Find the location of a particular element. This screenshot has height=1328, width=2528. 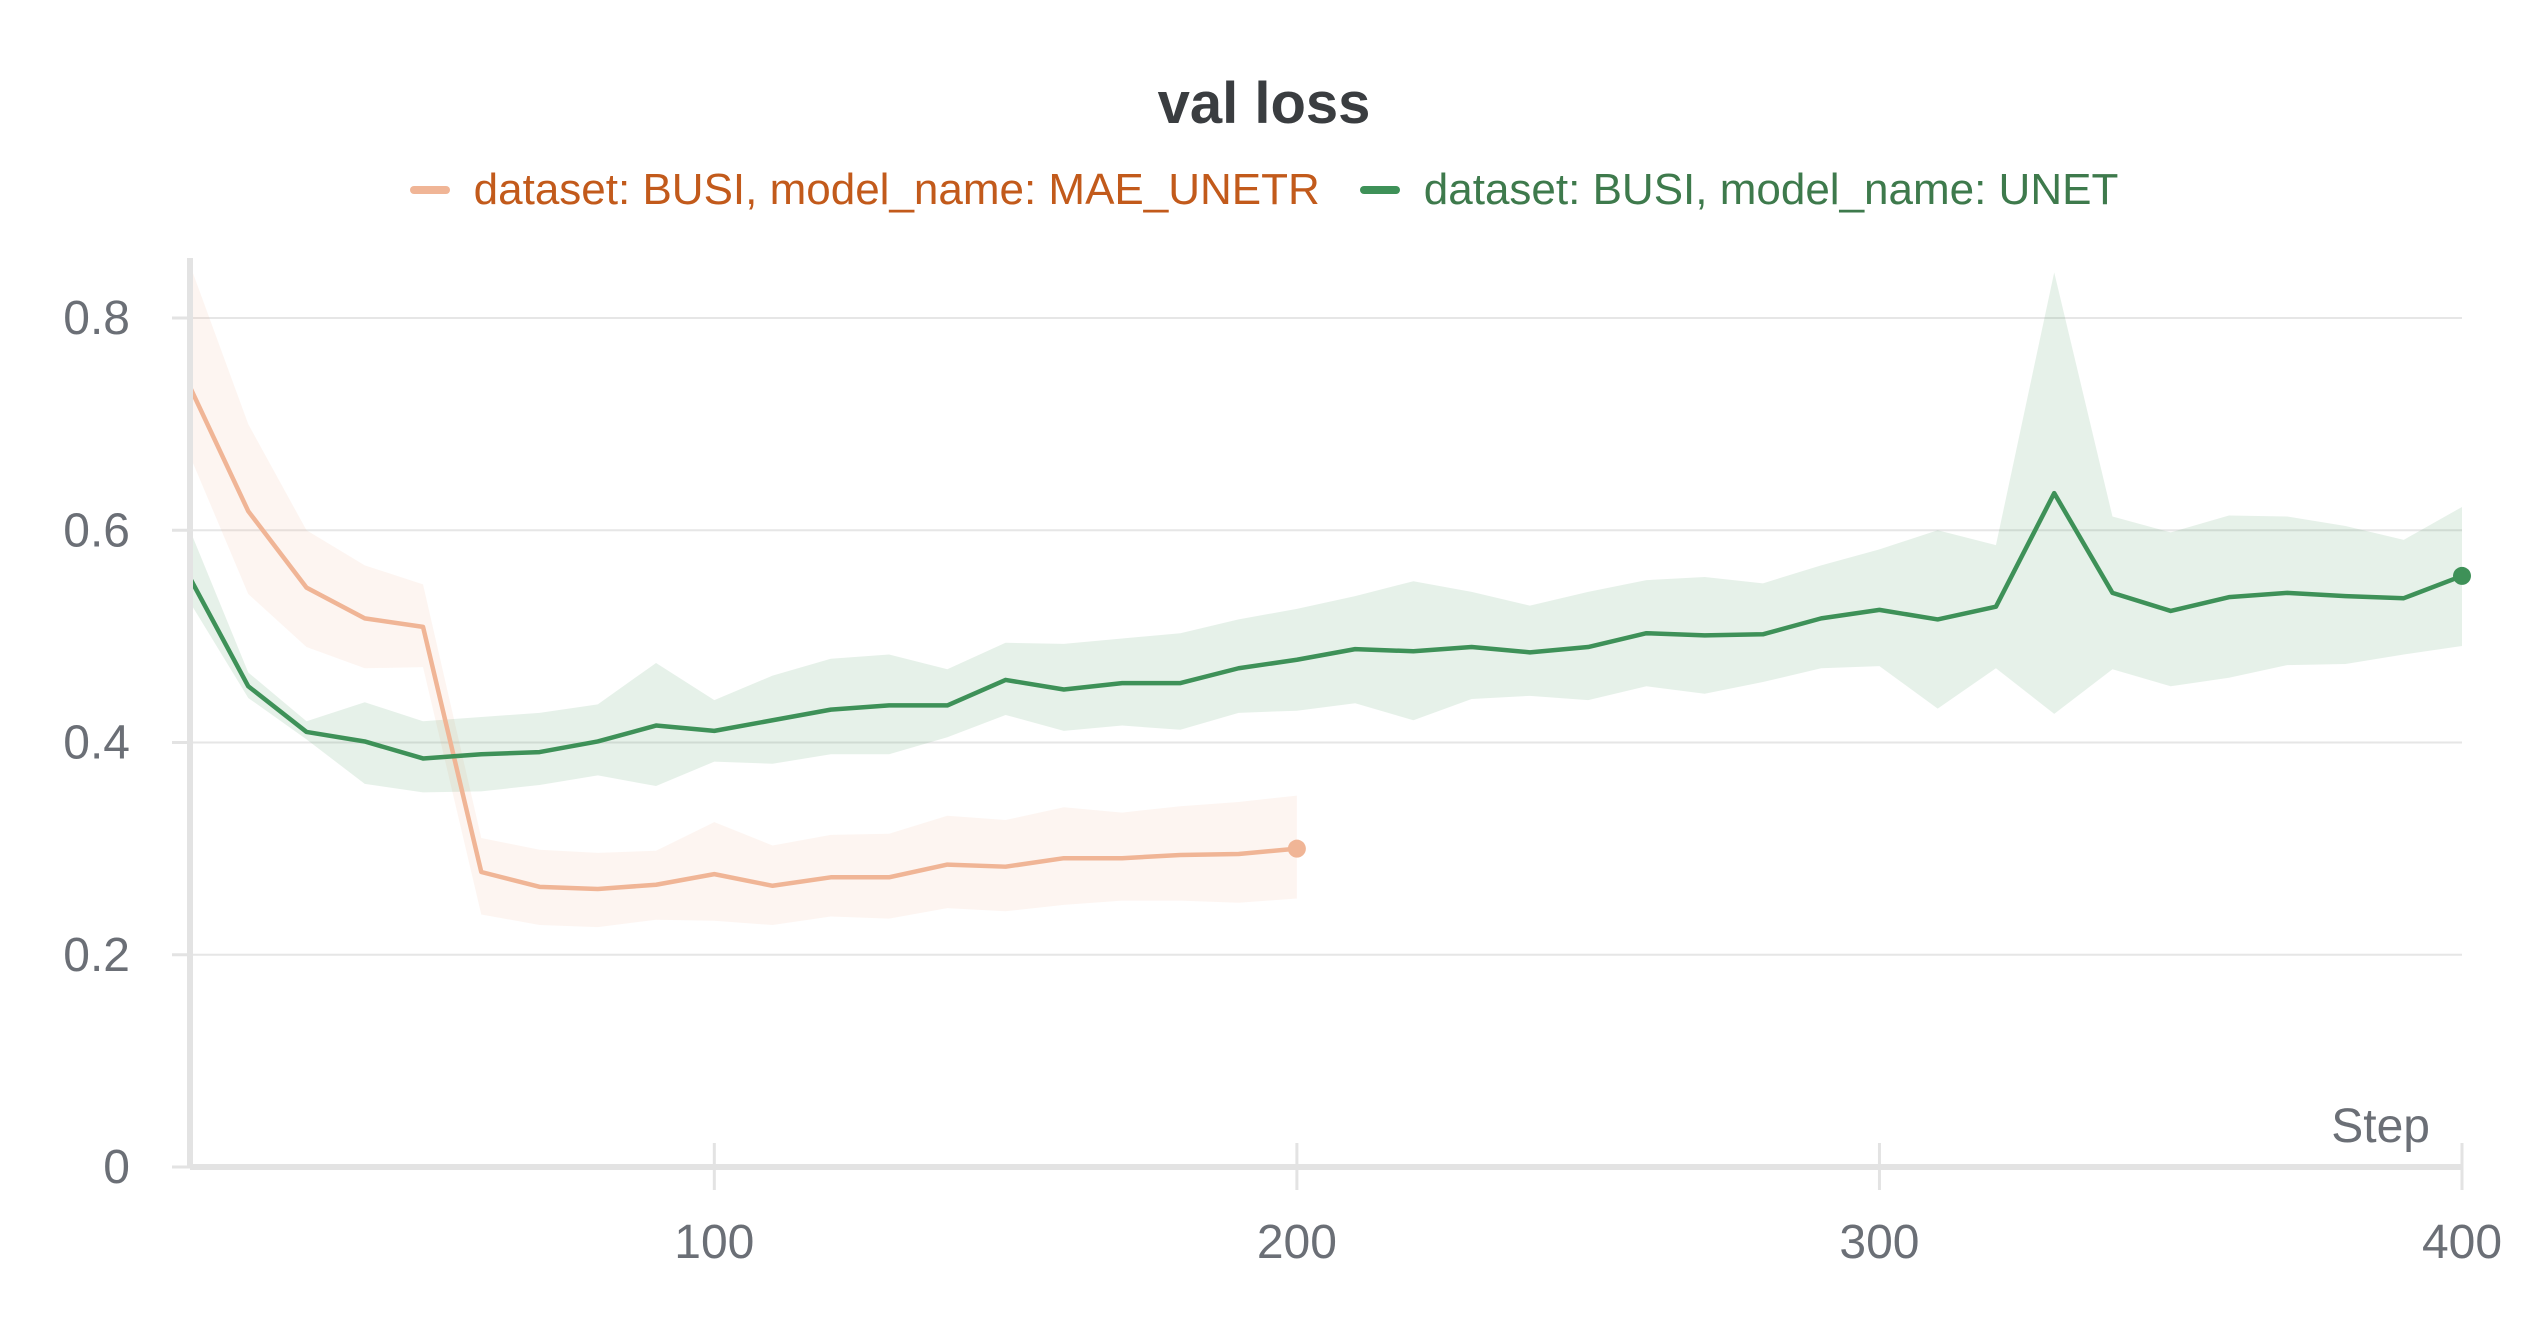

legend-item-mae-unetr: dataset: BUSI, model_name: MAE_UNETR is located at coordinates (864, 190).